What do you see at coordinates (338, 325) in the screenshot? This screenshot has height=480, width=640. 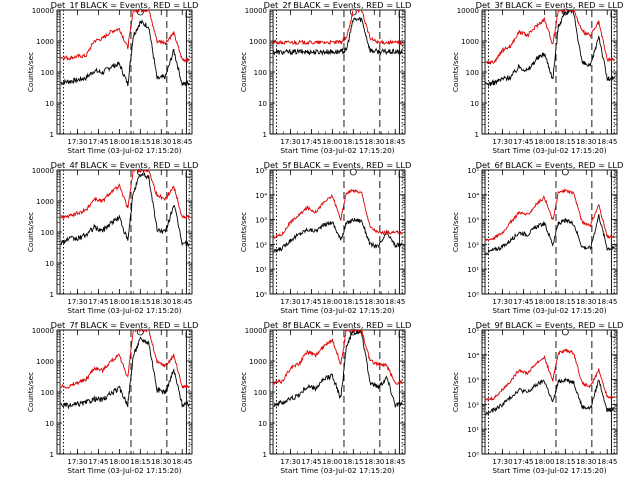 I see `chart-title: Det_8f BLACK = Events, RED = LLD` at bounding box center [338, 325].